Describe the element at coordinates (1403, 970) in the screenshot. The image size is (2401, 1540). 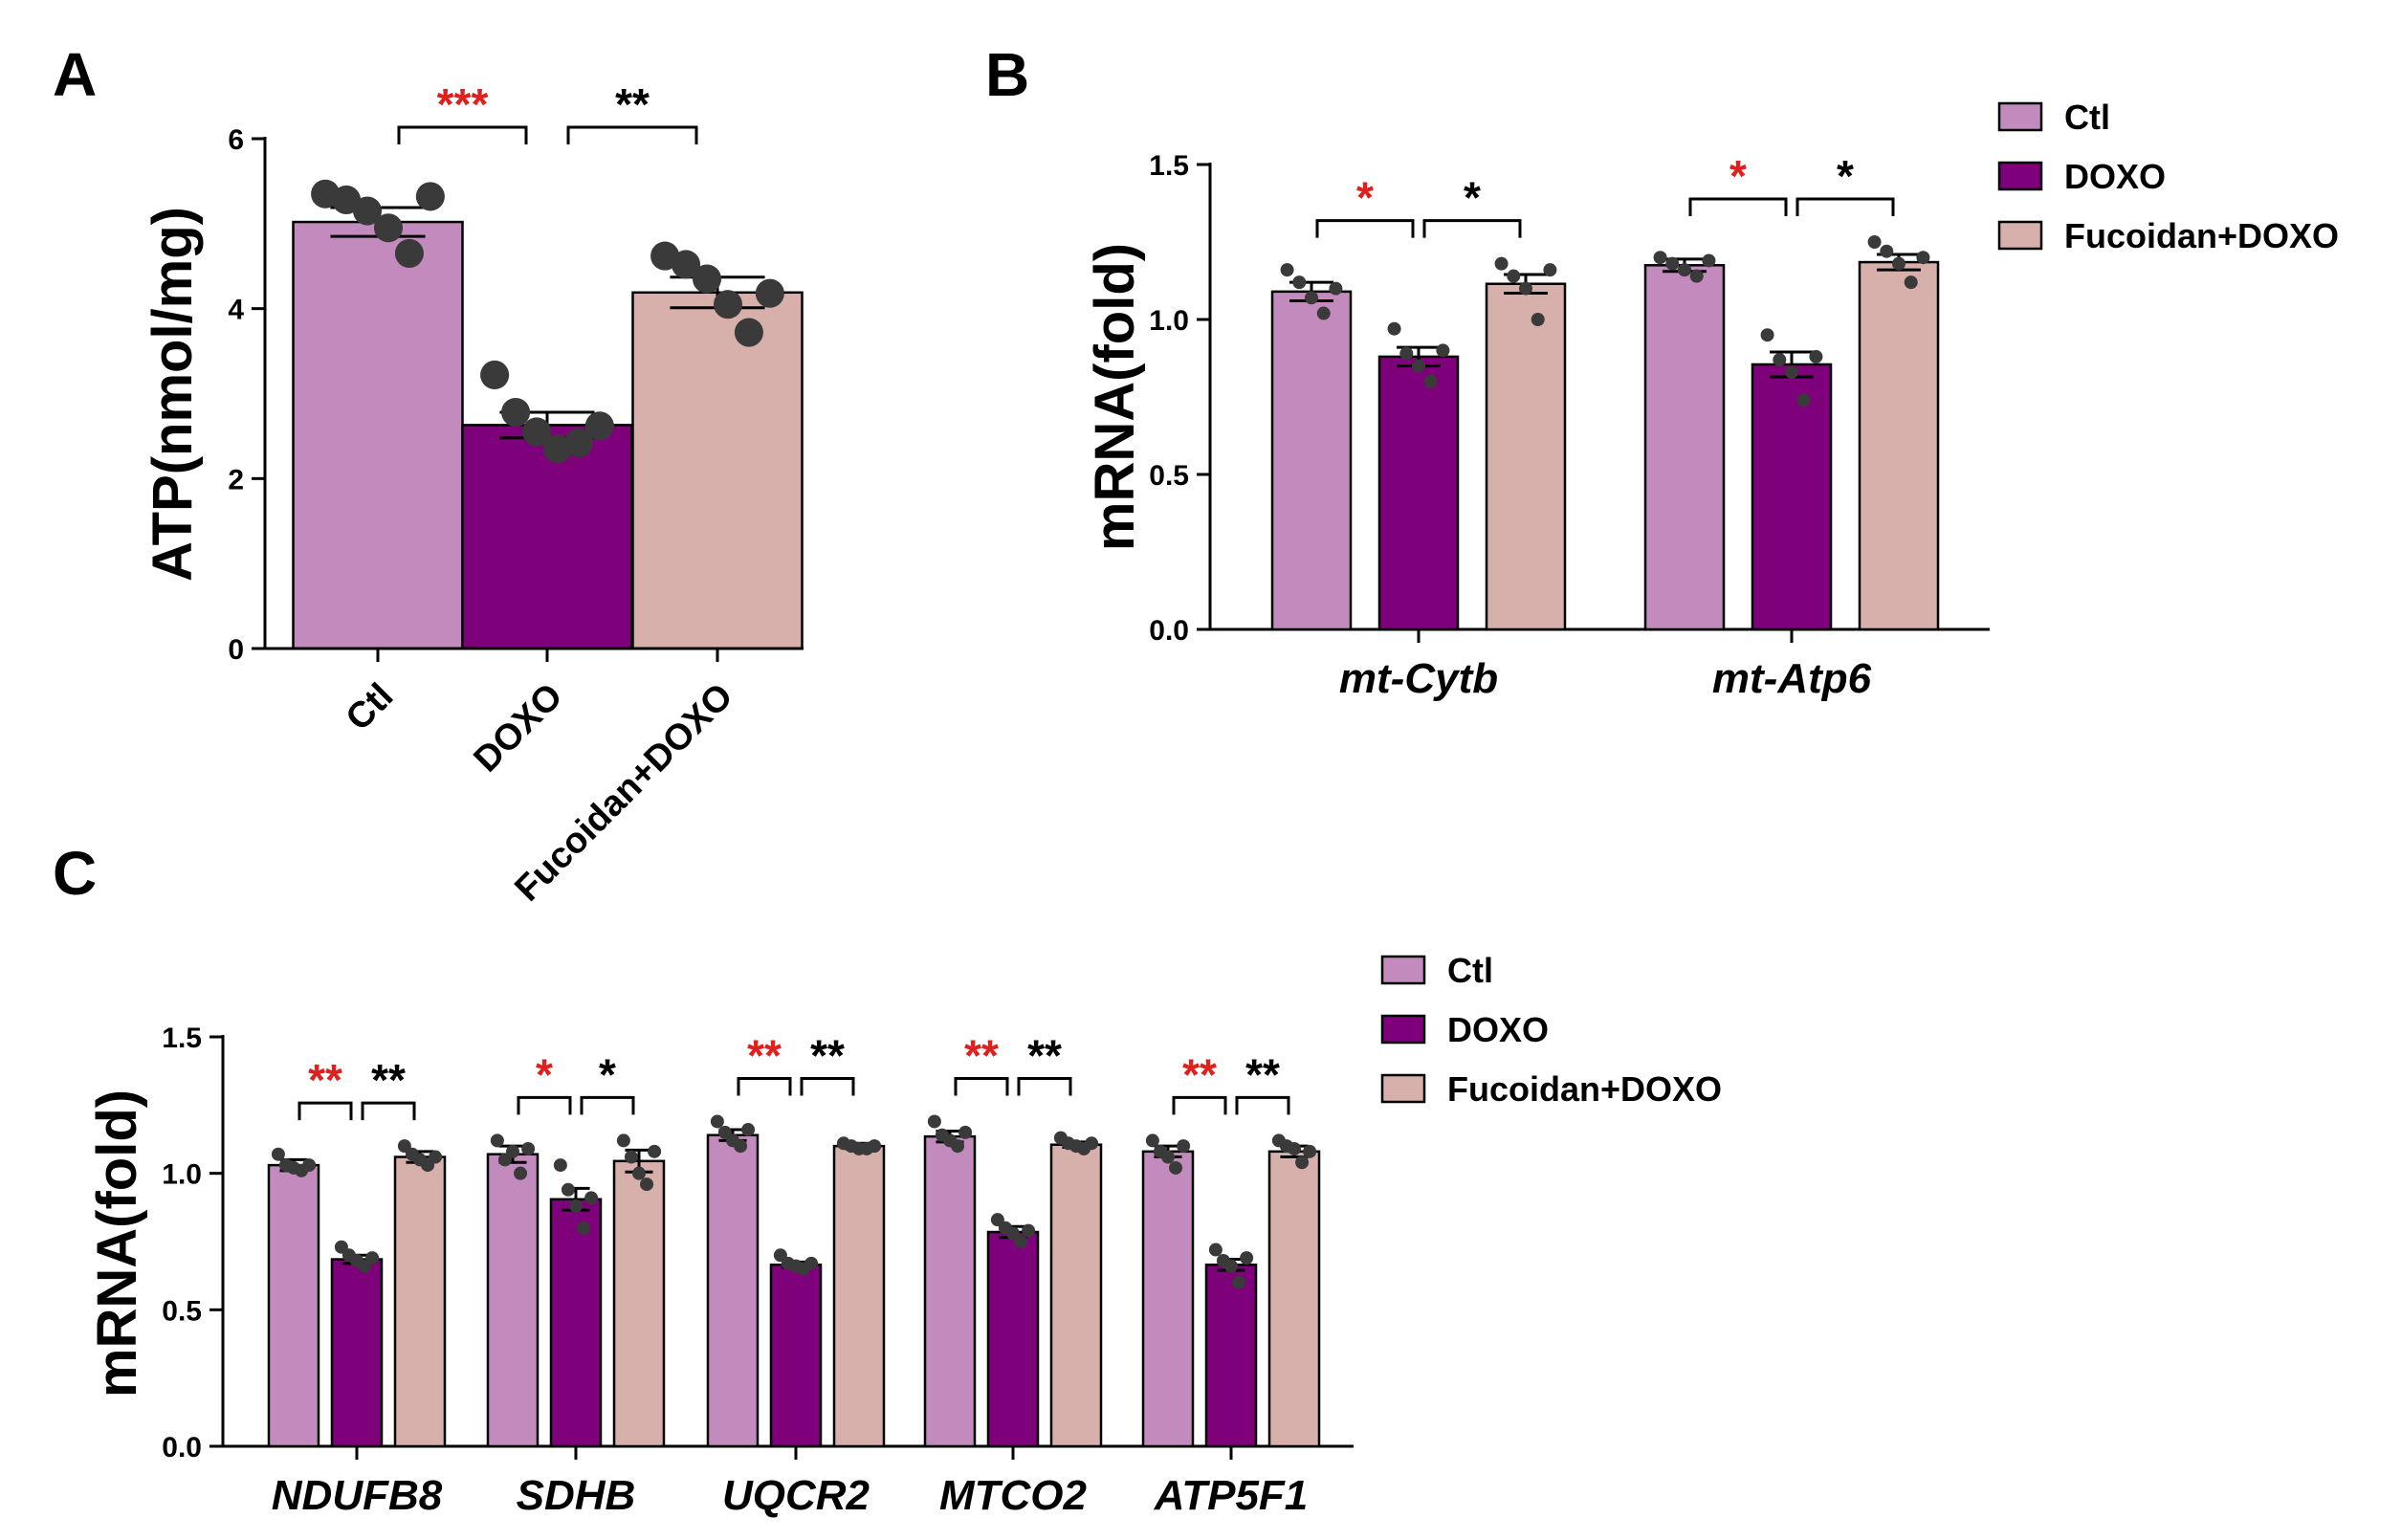
I see `legend-swatch` at that location.